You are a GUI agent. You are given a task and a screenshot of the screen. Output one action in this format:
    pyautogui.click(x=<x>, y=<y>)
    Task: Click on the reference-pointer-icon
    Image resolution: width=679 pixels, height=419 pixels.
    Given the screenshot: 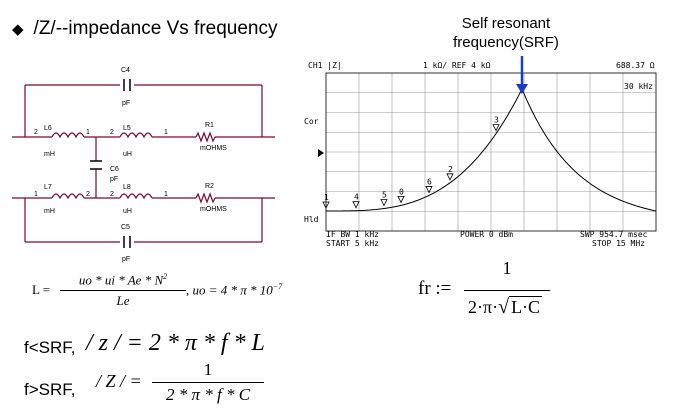 What is the action you would take?
    pyautogui.click(x=321, y=153)
    